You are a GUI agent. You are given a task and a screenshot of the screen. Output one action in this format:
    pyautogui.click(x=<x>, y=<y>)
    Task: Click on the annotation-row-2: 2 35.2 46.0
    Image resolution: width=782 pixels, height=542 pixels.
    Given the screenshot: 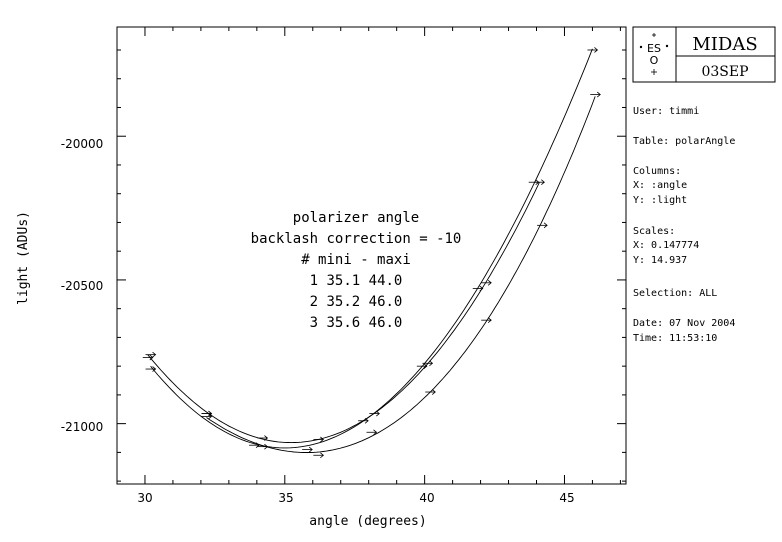 What is the action you would take?
    pyautogui.click(x=356, y=302)
    